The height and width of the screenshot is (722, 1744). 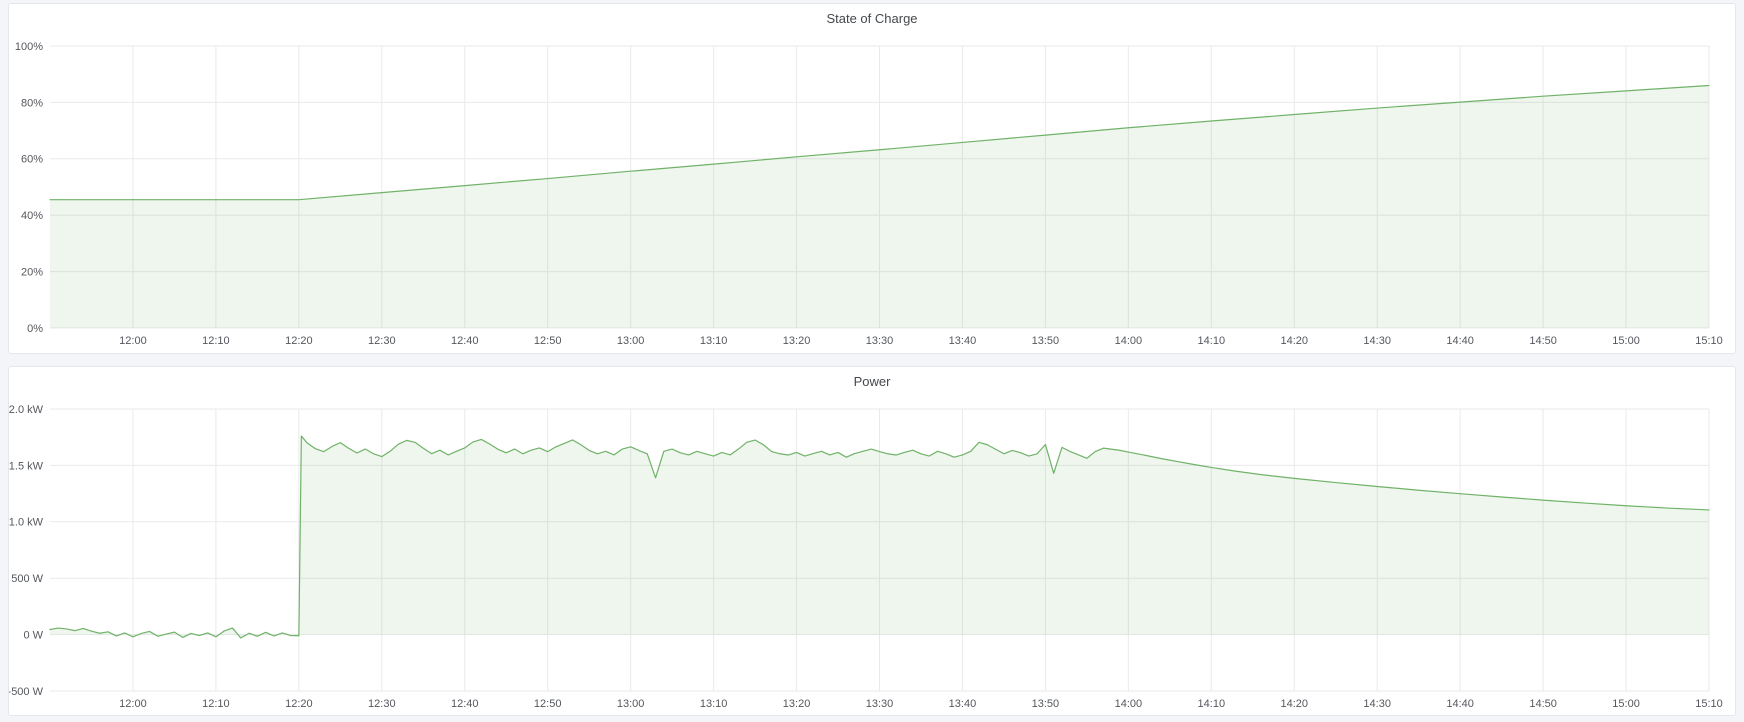 I want to click on y-tick-label: 60%, so click(x=32, y=160).